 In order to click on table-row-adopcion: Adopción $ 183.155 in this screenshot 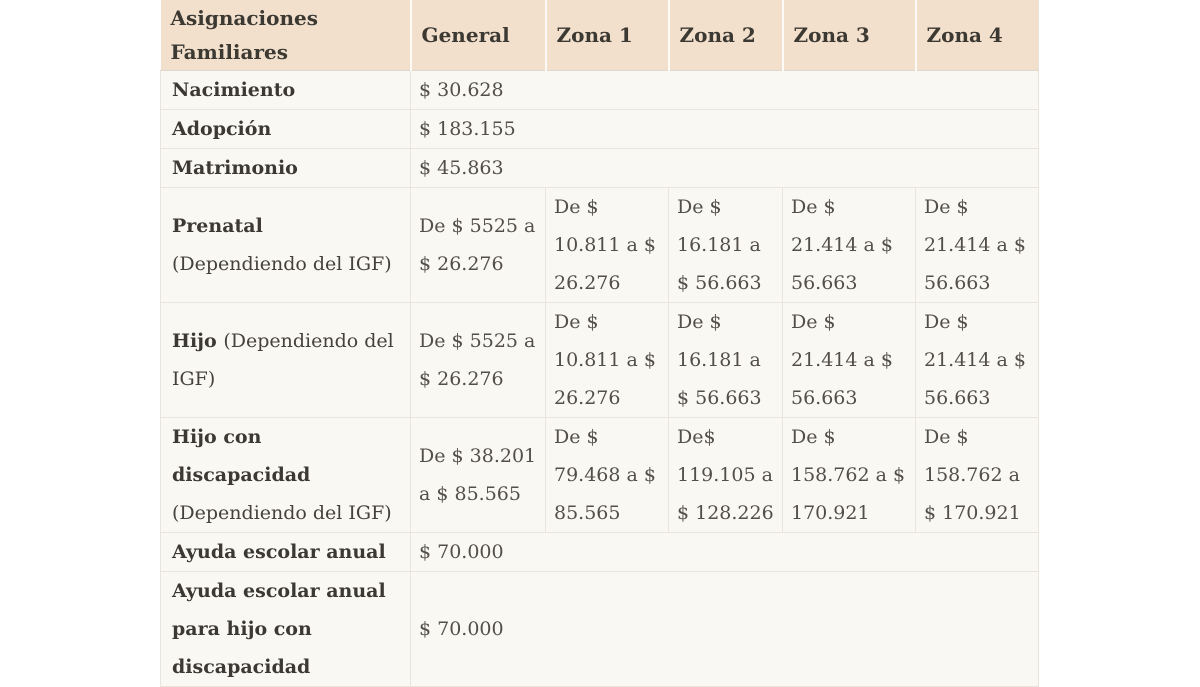, I will do `click(599, 129)`.